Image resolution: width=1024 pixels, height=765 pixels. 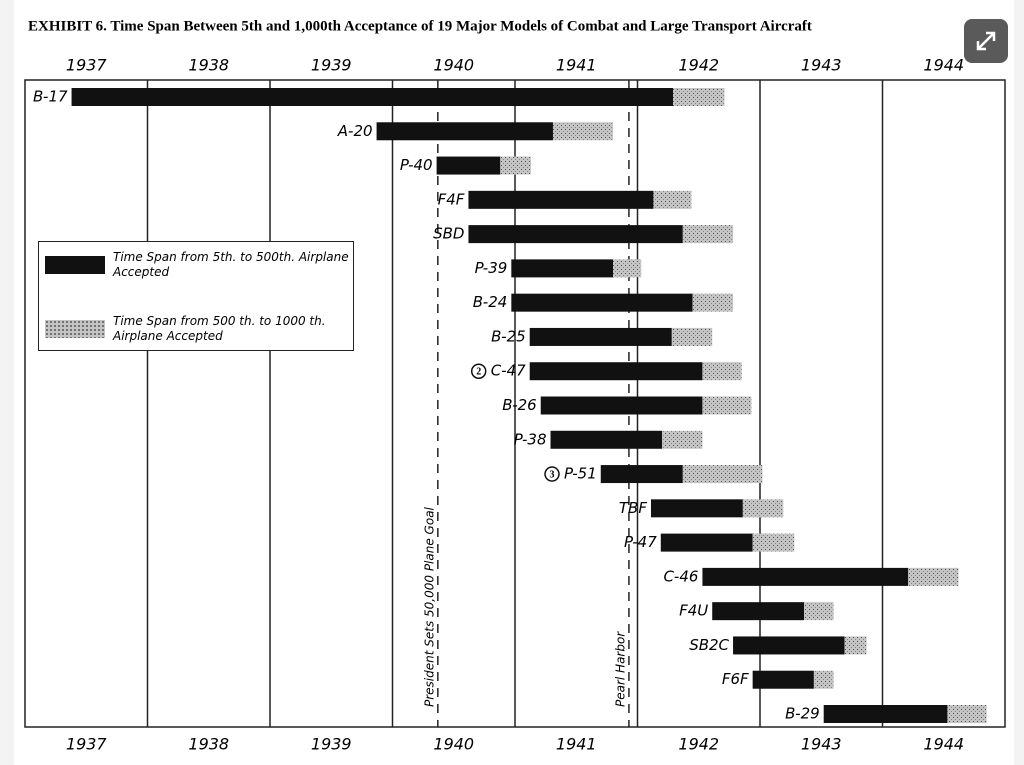 What do you see at coordinates (355, 131) in the screenshot?
I see `category-label: A-20` at bounding box center [355, 131].